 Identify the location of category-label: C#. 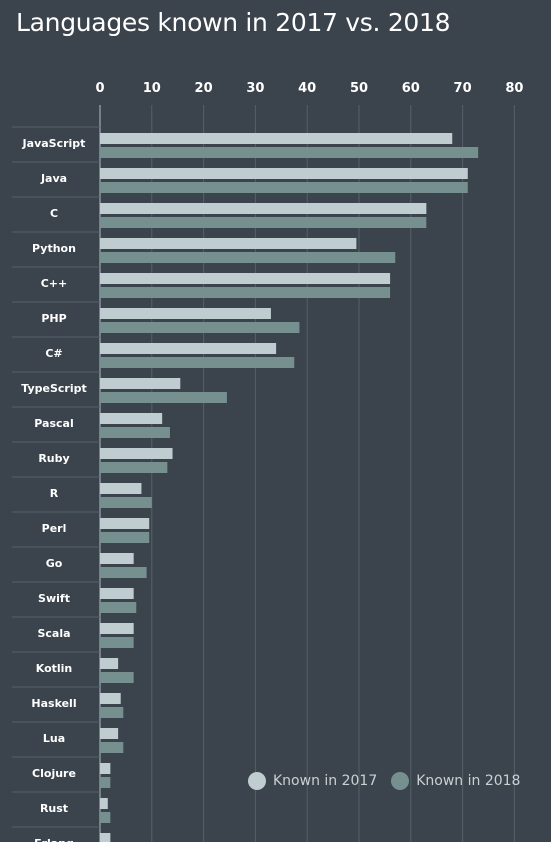
(53, 353).